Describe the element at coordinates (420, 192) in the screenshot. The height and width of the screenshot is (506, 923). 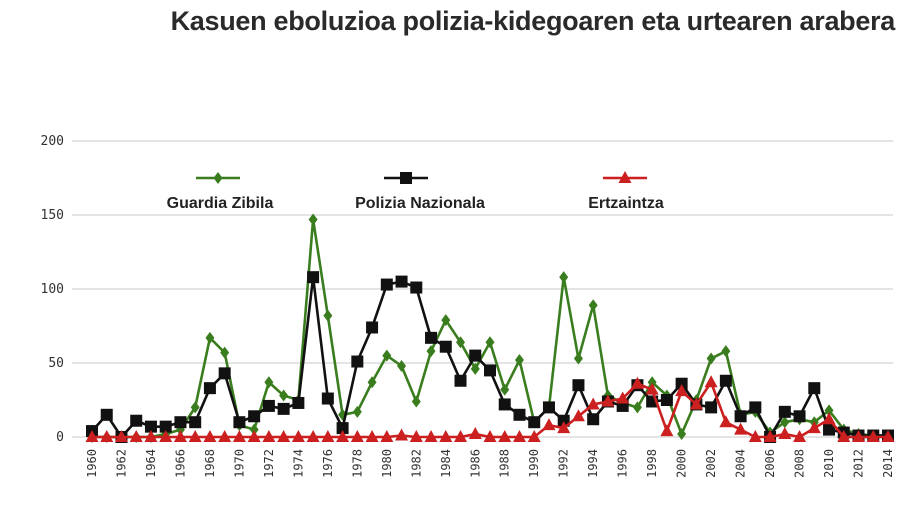
I see `legend-item: Polizia Nazionala` at that location.